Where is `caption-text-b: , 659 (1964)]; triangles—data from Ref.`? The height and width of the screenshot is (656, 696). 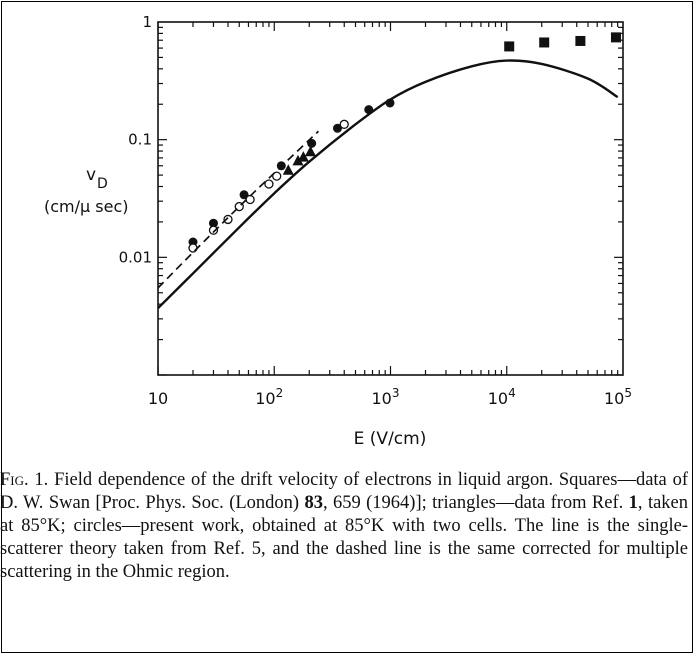
caption-text-b: , 659 (1964)]; triangles—data from Ref. is located at coordinates (475, 503).